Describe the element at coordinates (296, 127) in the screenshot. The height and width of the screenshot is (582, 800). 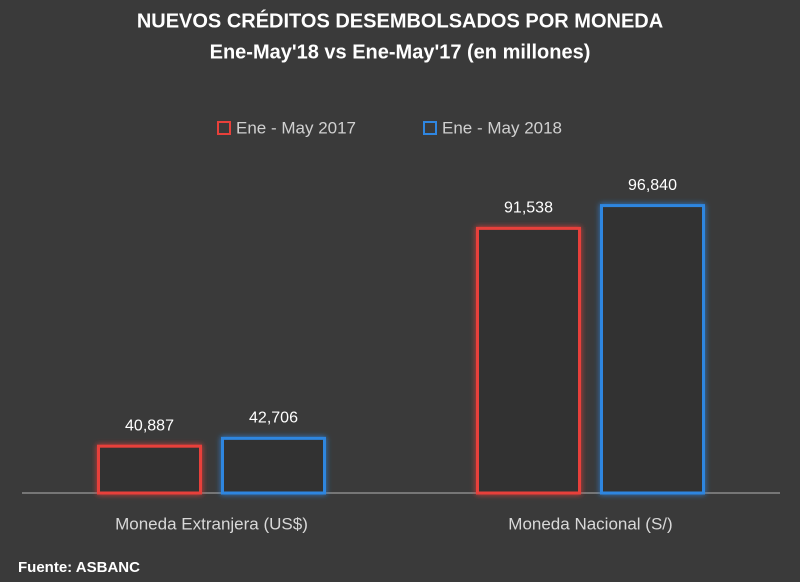
I see `legend-label: Ene - May 2017` at that location.